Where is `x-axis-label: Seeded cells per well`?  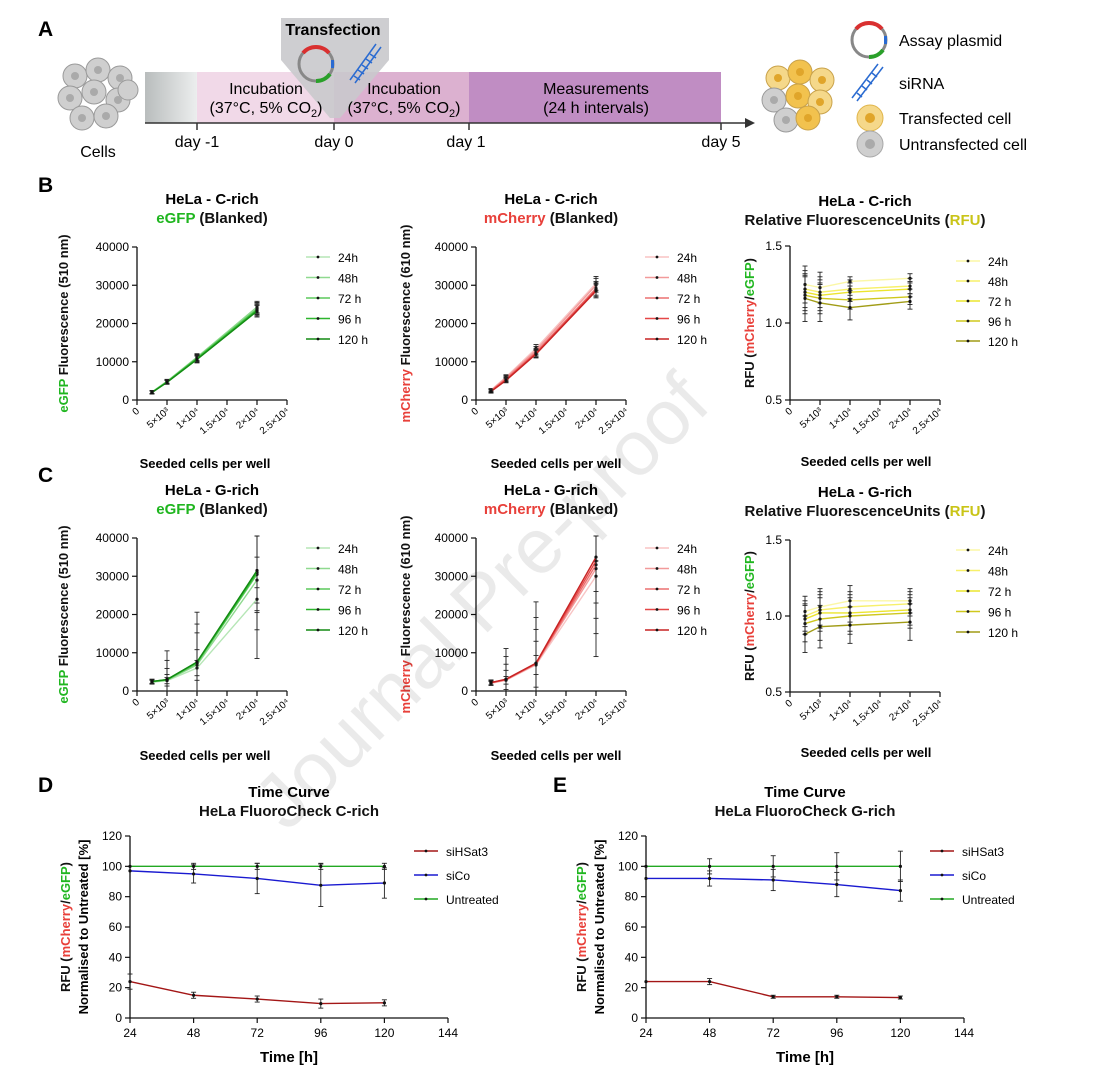
x-axis-label: Seeded cells per well is located at coordinates (866, 461).